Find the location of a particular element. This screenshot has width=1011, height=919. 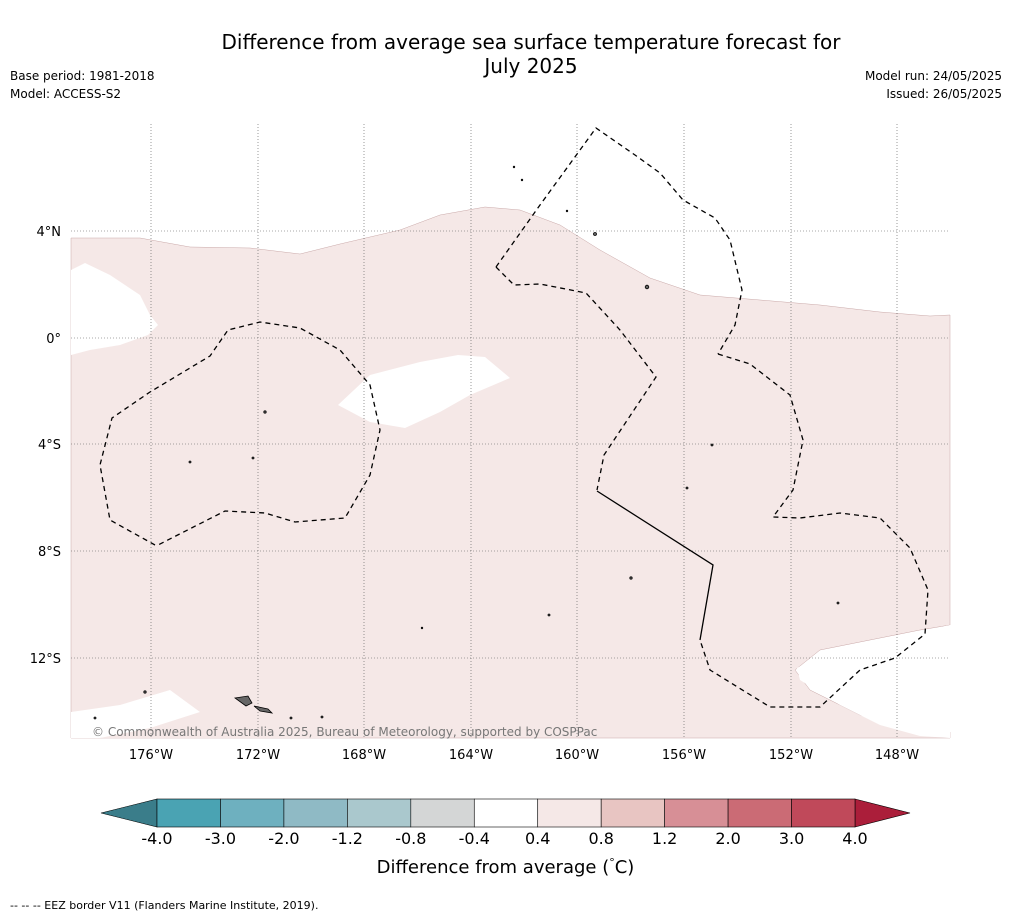

title-line-2: July 2025 is located at coordinates (531, 66).